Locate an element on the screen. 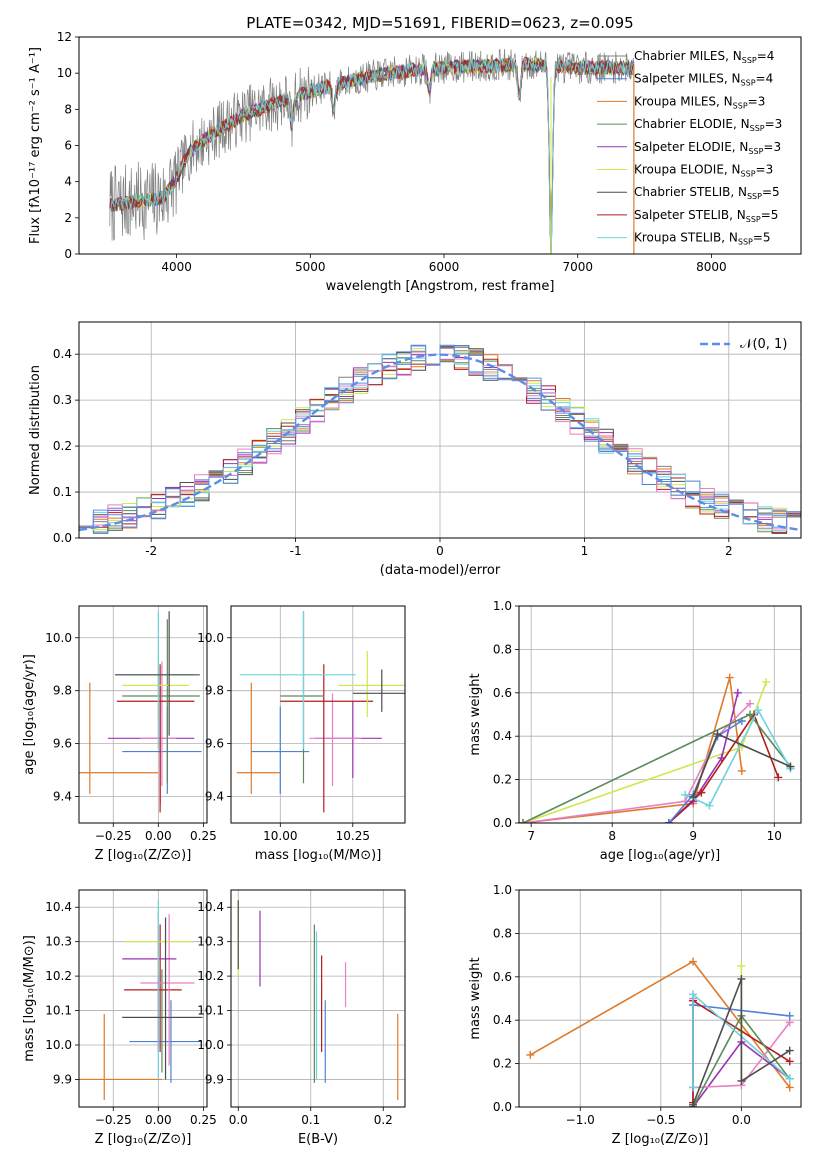  x-tick-label: 0.25 is located at coordinates (203, 836).